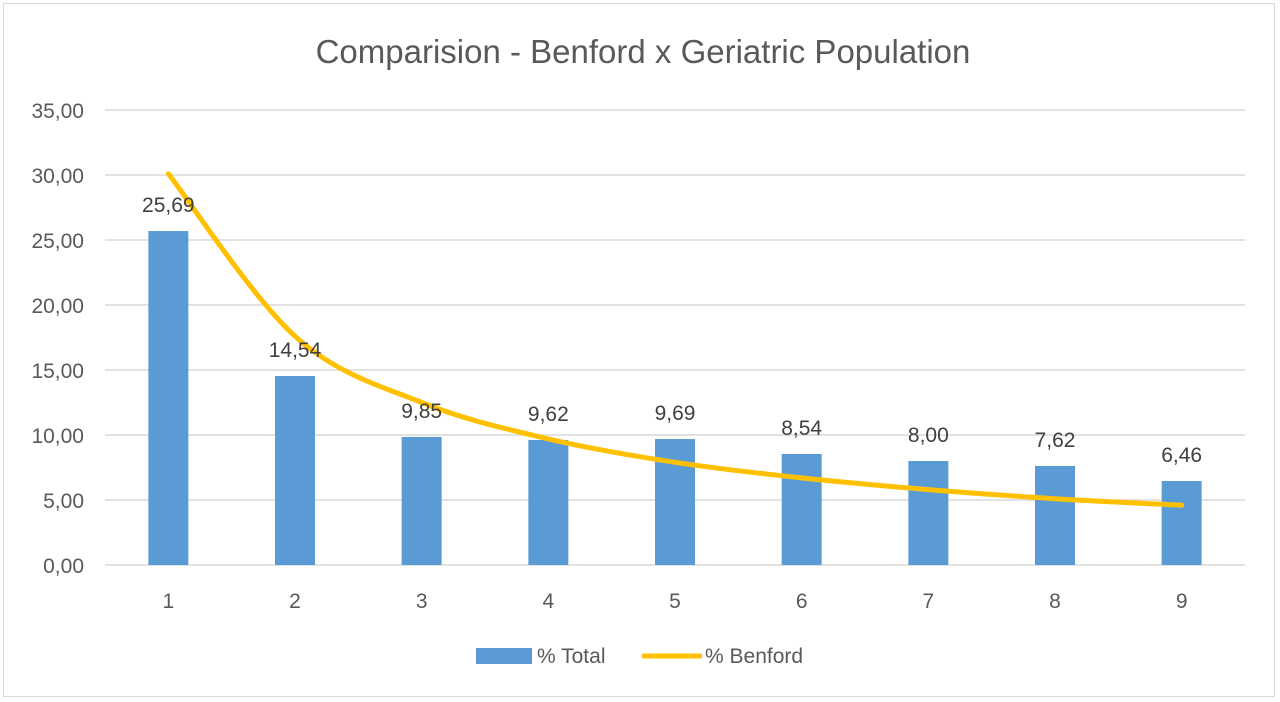 This screenshot has width=1280, height=702. I want to click on data-label: 9,69, so click(675, 413).